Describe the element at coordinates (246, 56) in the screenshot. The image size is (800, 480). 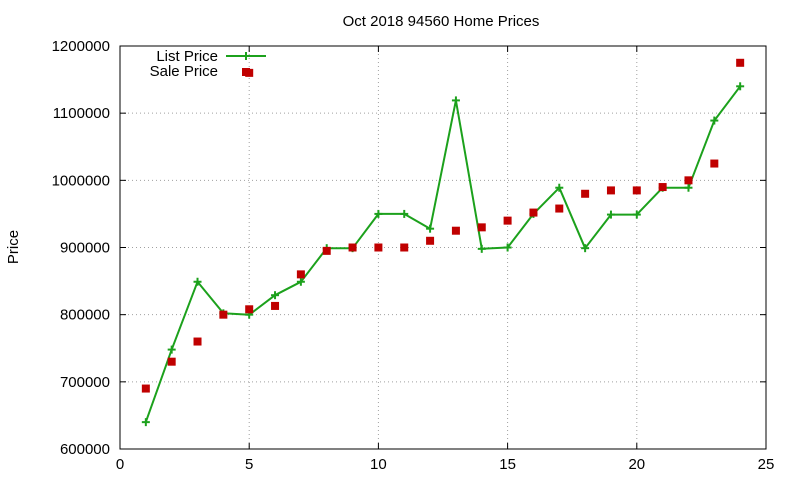
I see `legend-marker-list-price` at that location.